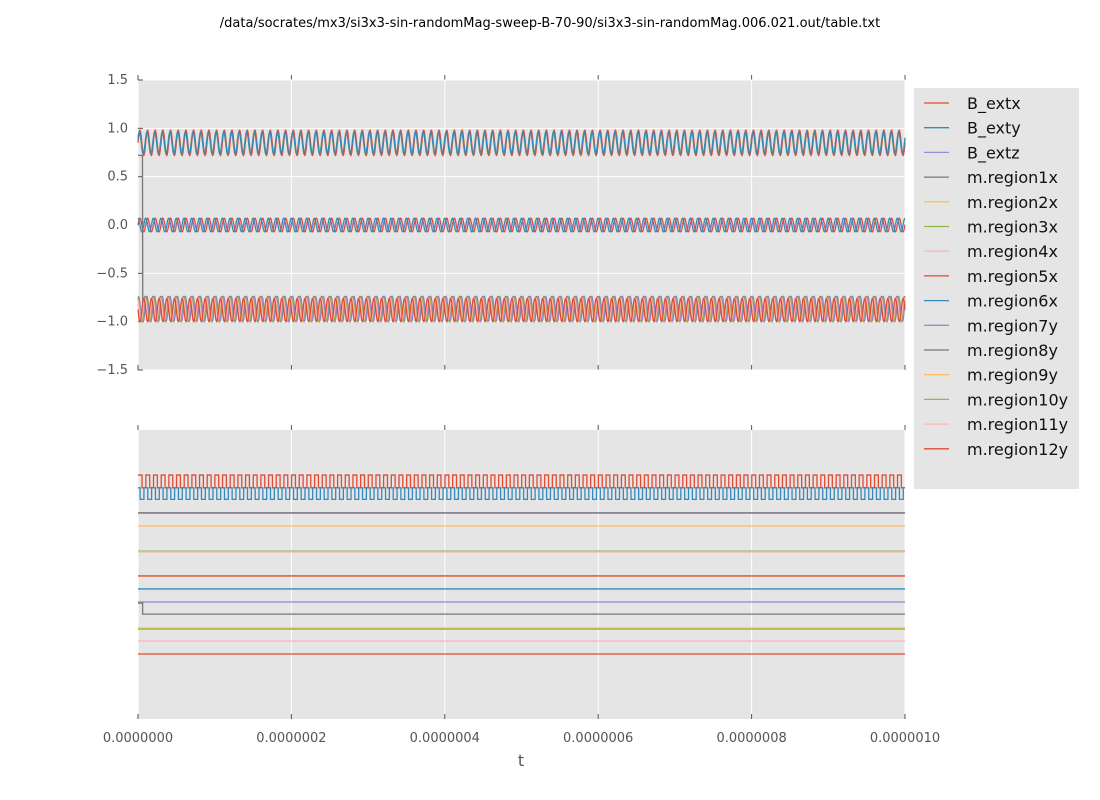 The width and height of the screenshot is (1100, 800). What do you see at coordinates (521, 481) in the screenshot?
I see `series-line-B_extx` at bounding box center [521, 481].